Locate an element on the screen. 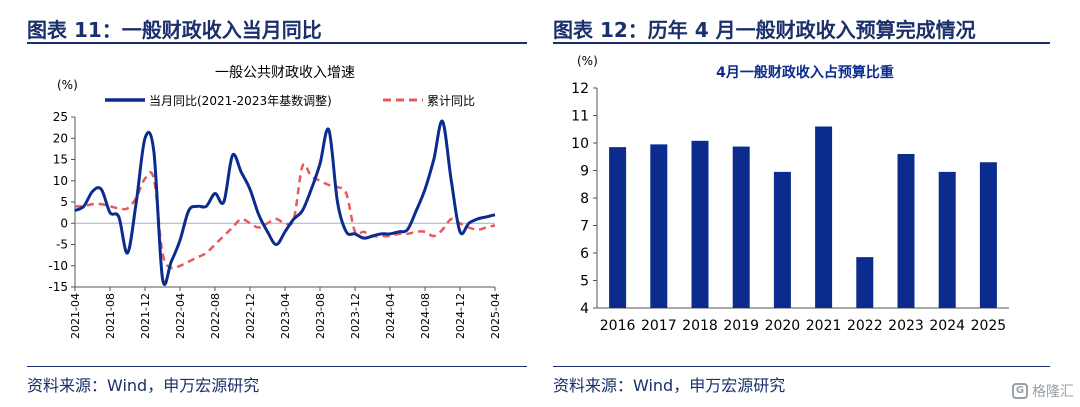 This screenshot has width=1080, height=407. watermark-logo-icon: G is located at coordinates (1020, 391).